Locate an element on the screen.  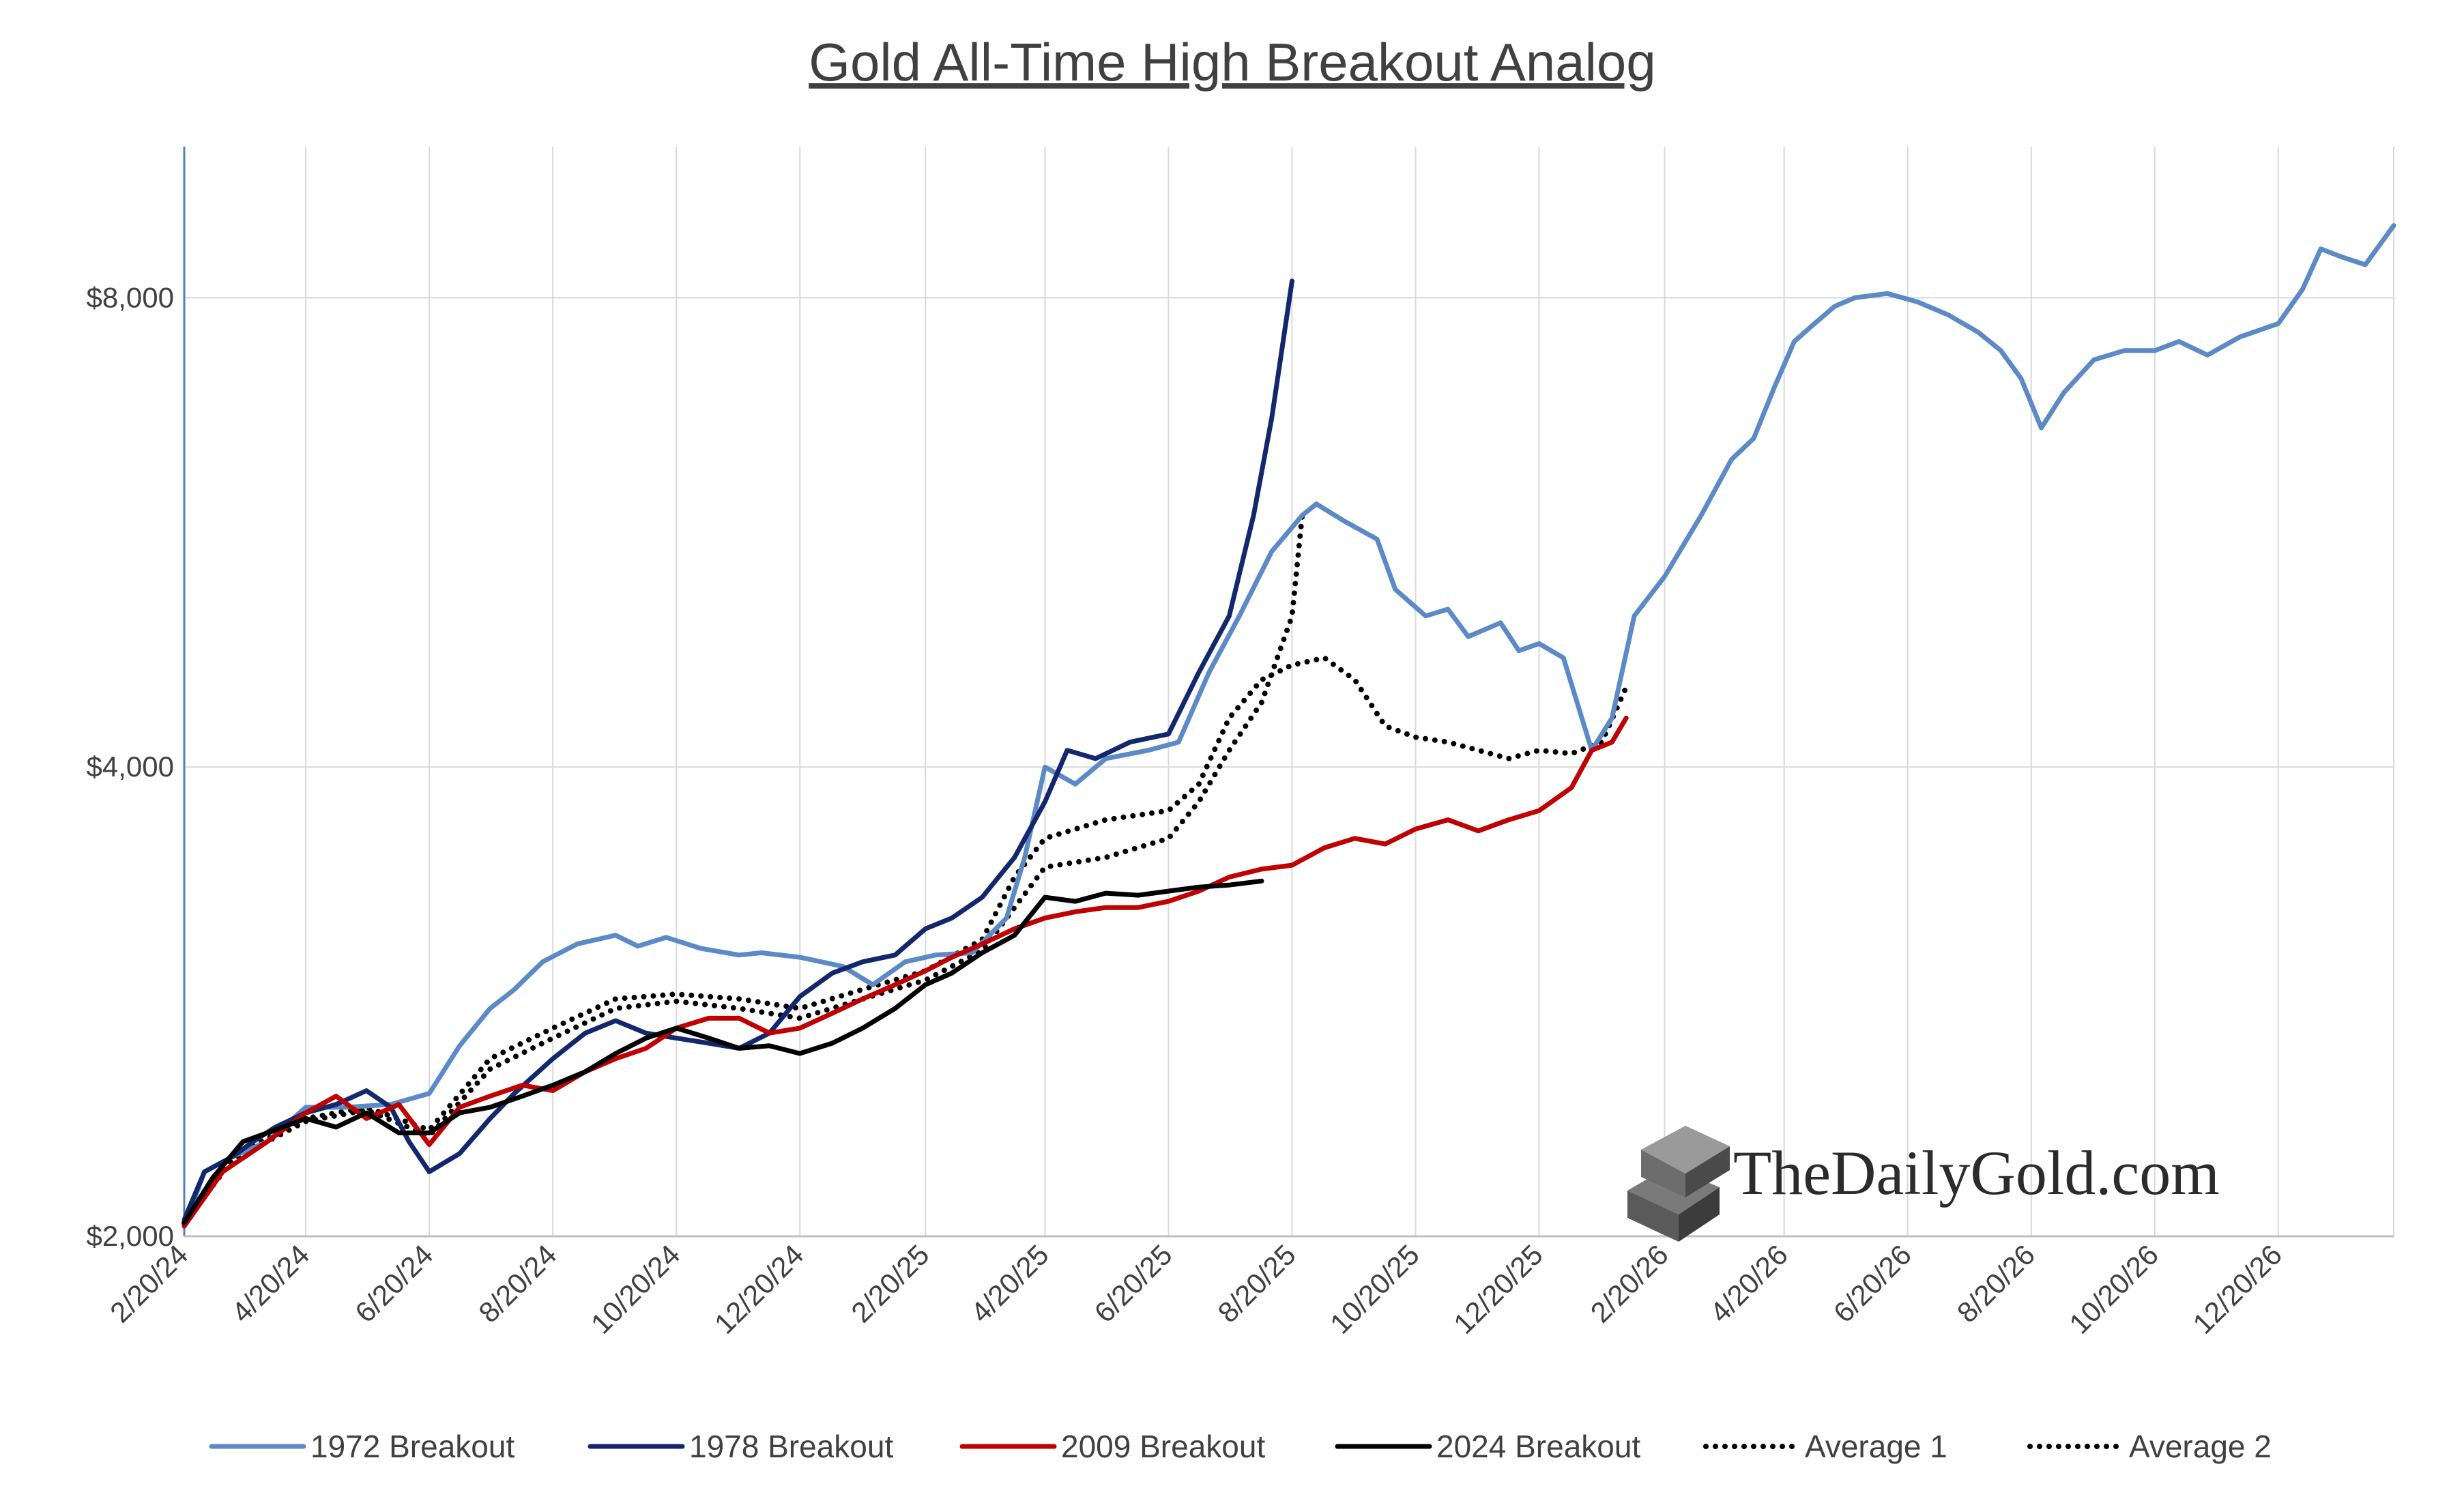
legend-label-average-2: Average 2 is located at coordinates (2200, 1446).